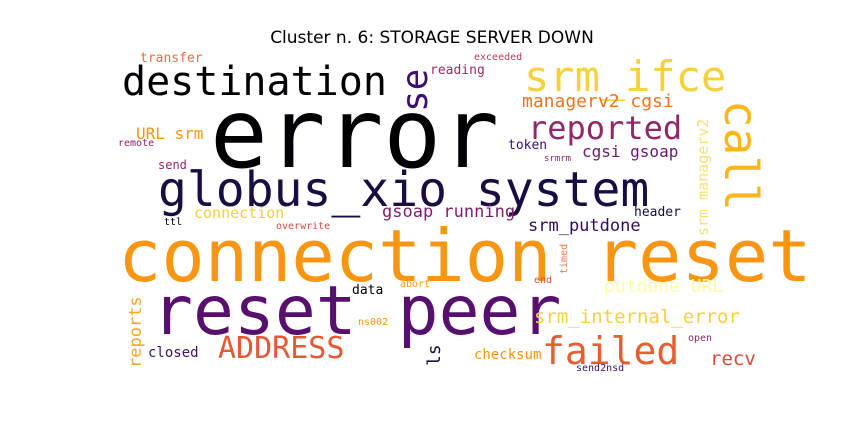  What do you see at coordinates (404, 190) in the screenshot?
I see `word-globus-xio-system: globus_xio system` at bounding box center [404, 190].